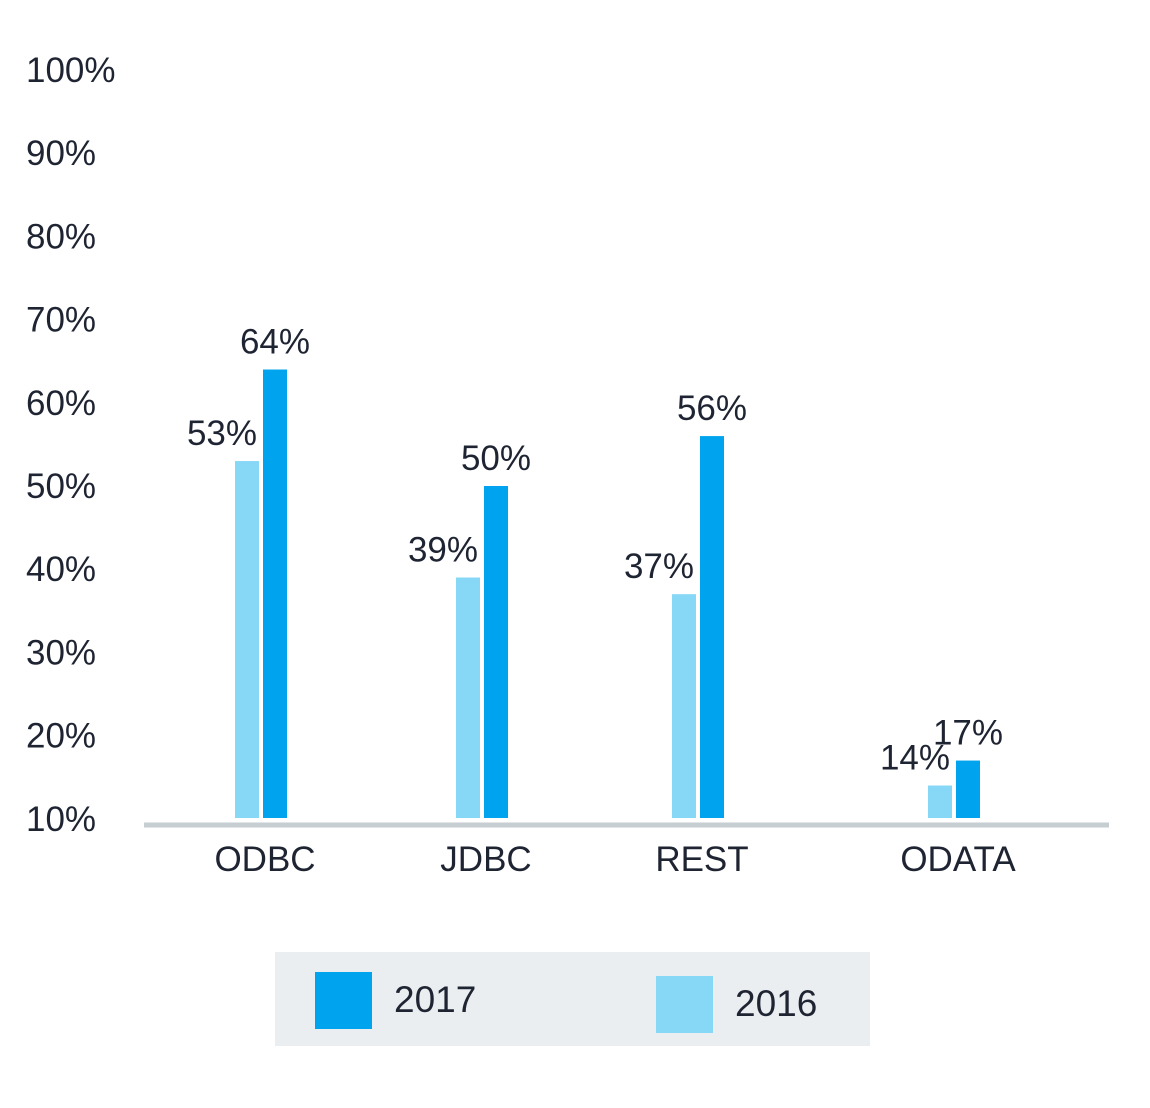 This screenshot has width=1150, height=1108. I want to click on legend: 2017 2016, so click(572, 999).